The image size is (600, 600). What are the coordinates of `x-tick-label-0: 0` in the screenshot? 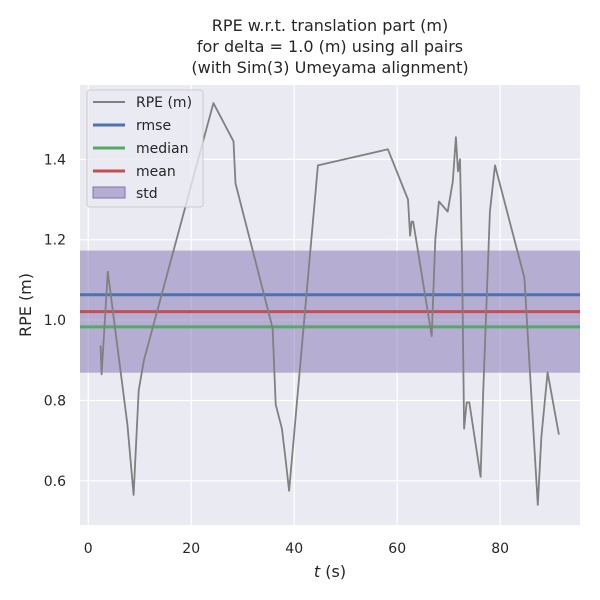 It's located at (88, 549).